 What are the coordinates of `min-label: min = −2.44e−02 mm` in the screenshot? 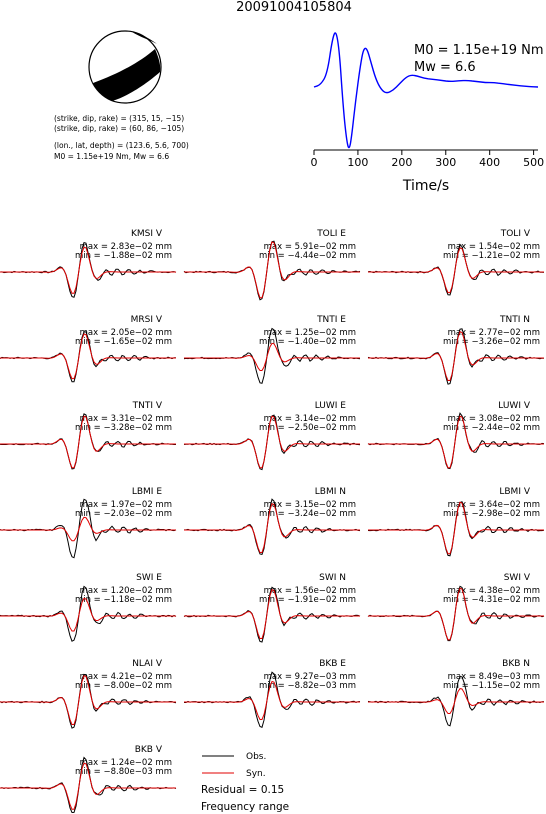 It's located at (491, 428).